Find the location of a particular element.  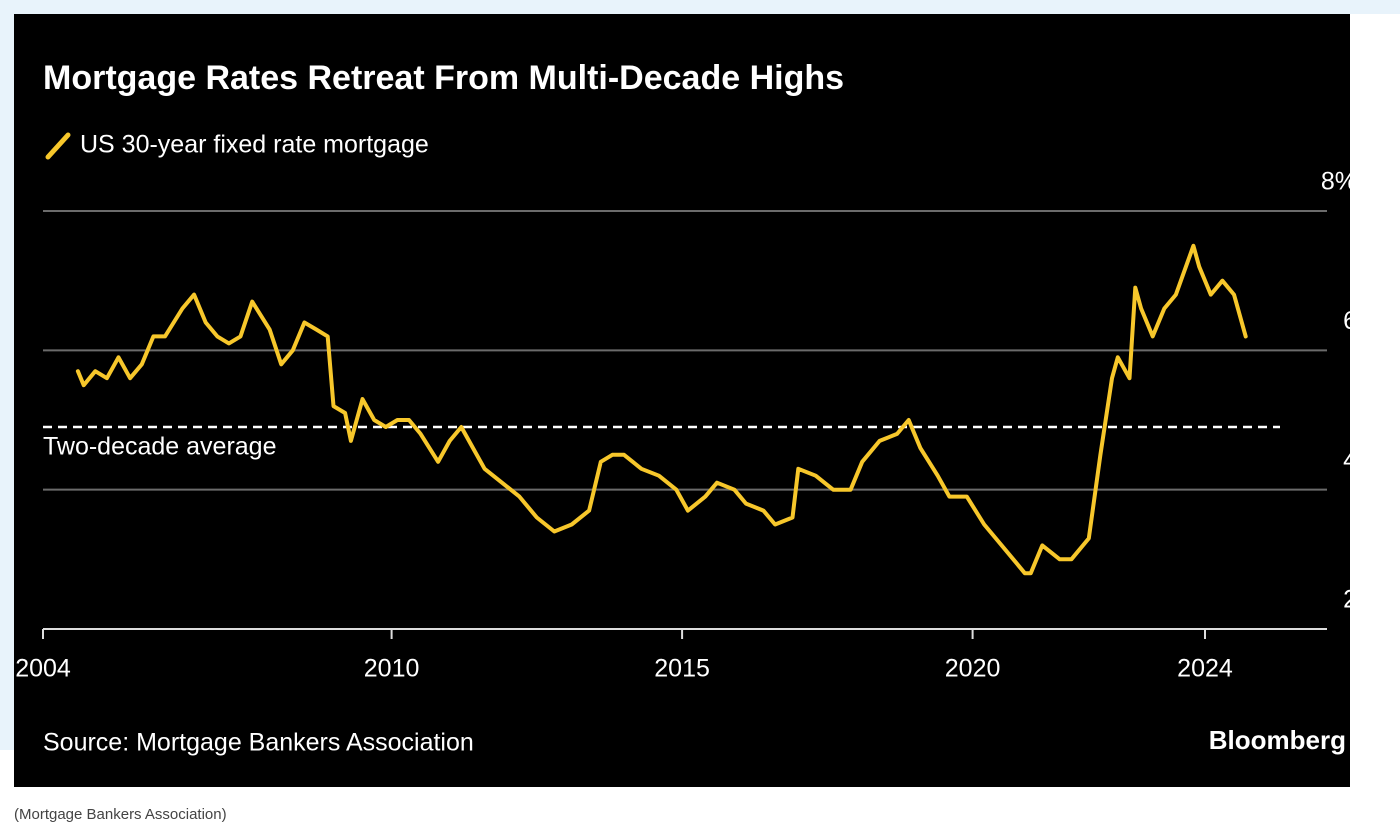

average-label: Two-decade average is located at coordinates (159, 447).